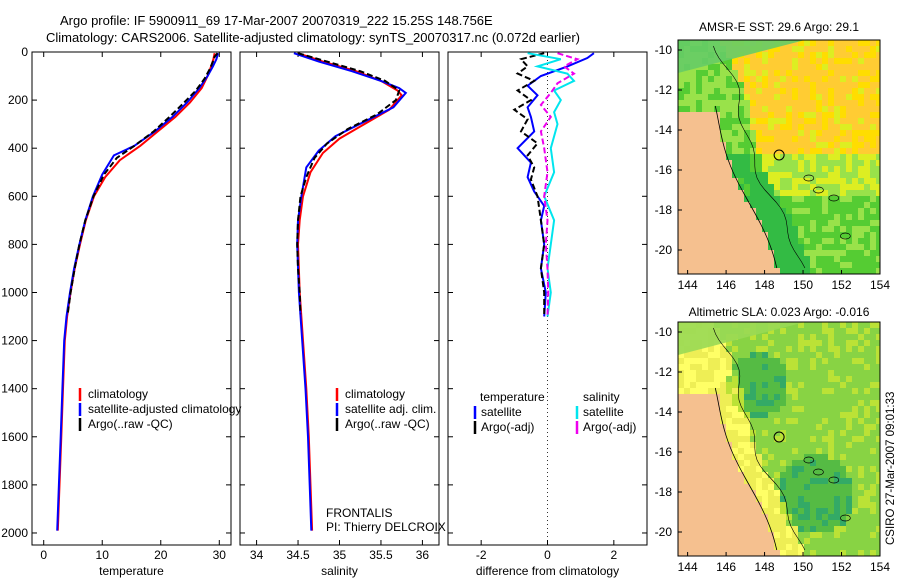  Describe the element at coordinates (688, 567) in the screenshot. I see `sla_map-xtick-label: 144` at that location.